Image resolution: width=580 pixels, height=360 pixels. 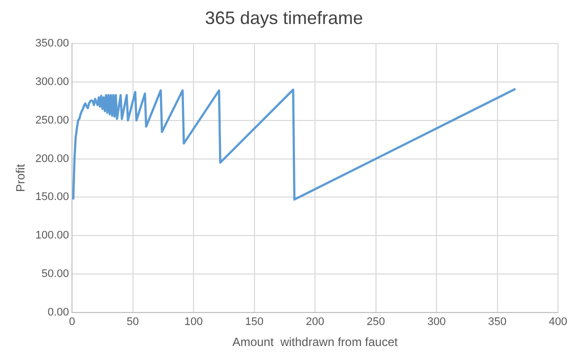 I want to click on y-axis-title: Profit, so click(x=21, y=177).